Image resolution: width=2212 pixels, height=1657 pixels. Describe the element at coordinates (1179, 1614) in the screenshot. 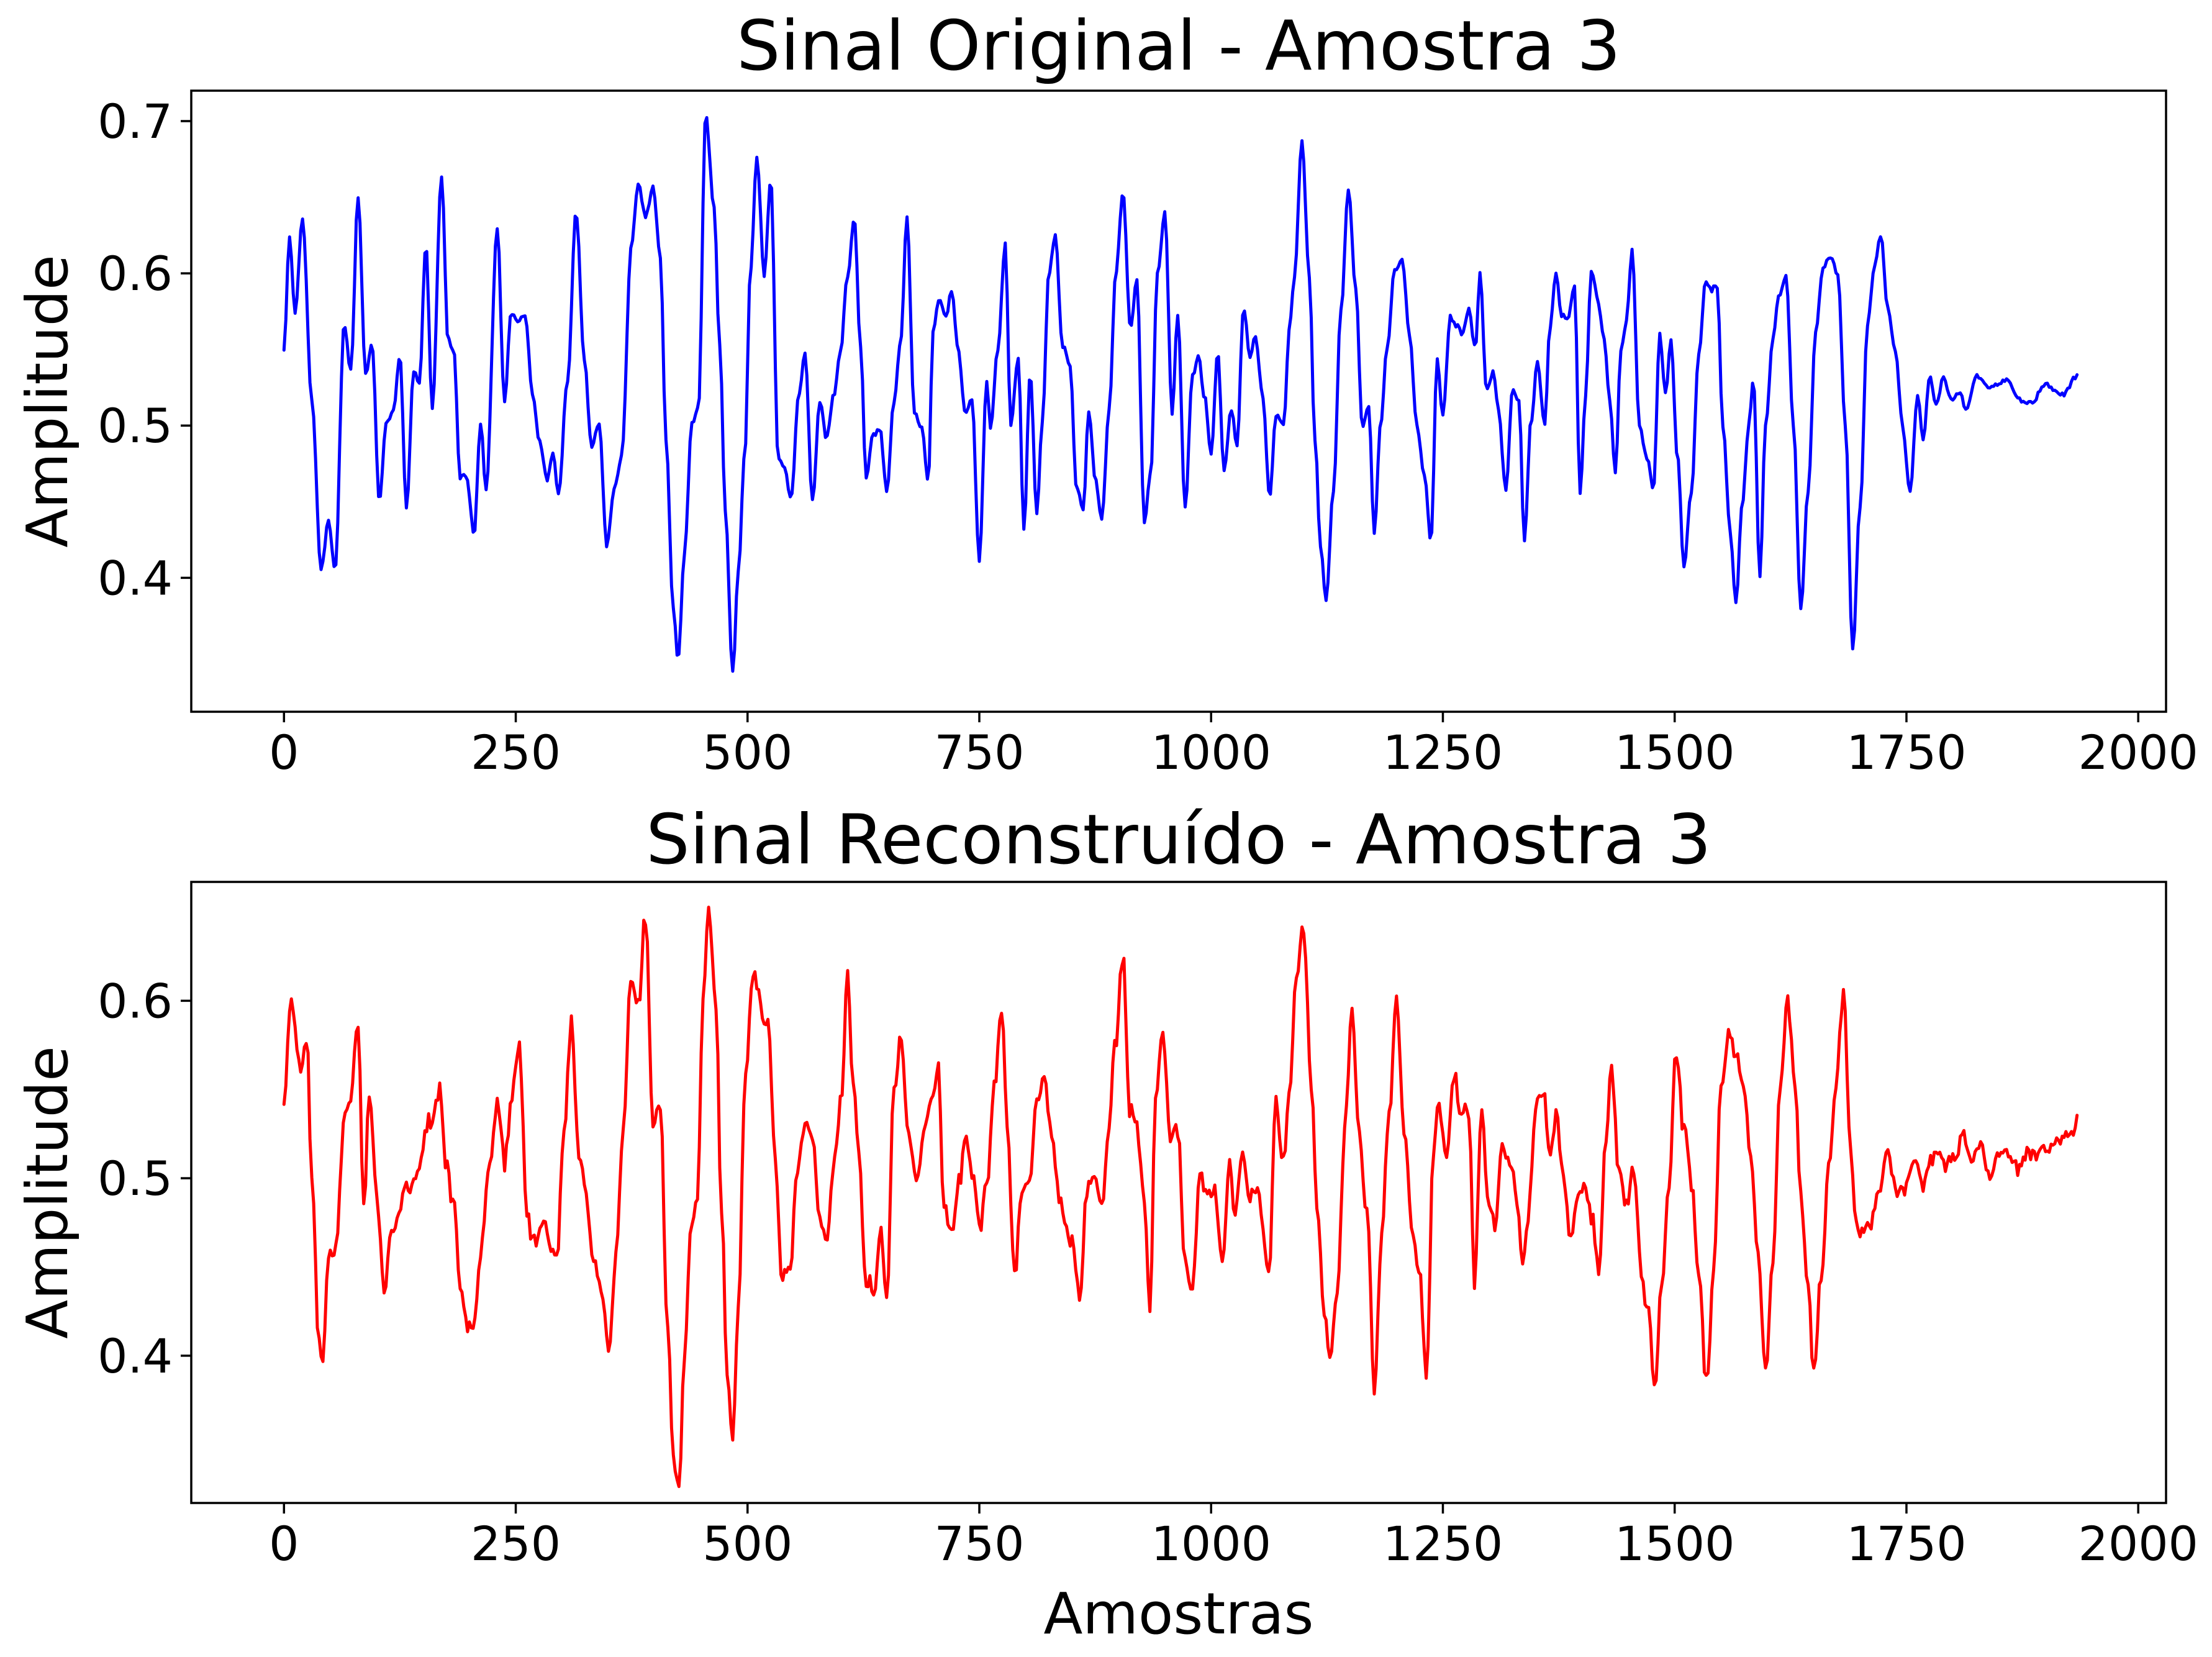

I see `x-axis-label: Amostras` at that location.